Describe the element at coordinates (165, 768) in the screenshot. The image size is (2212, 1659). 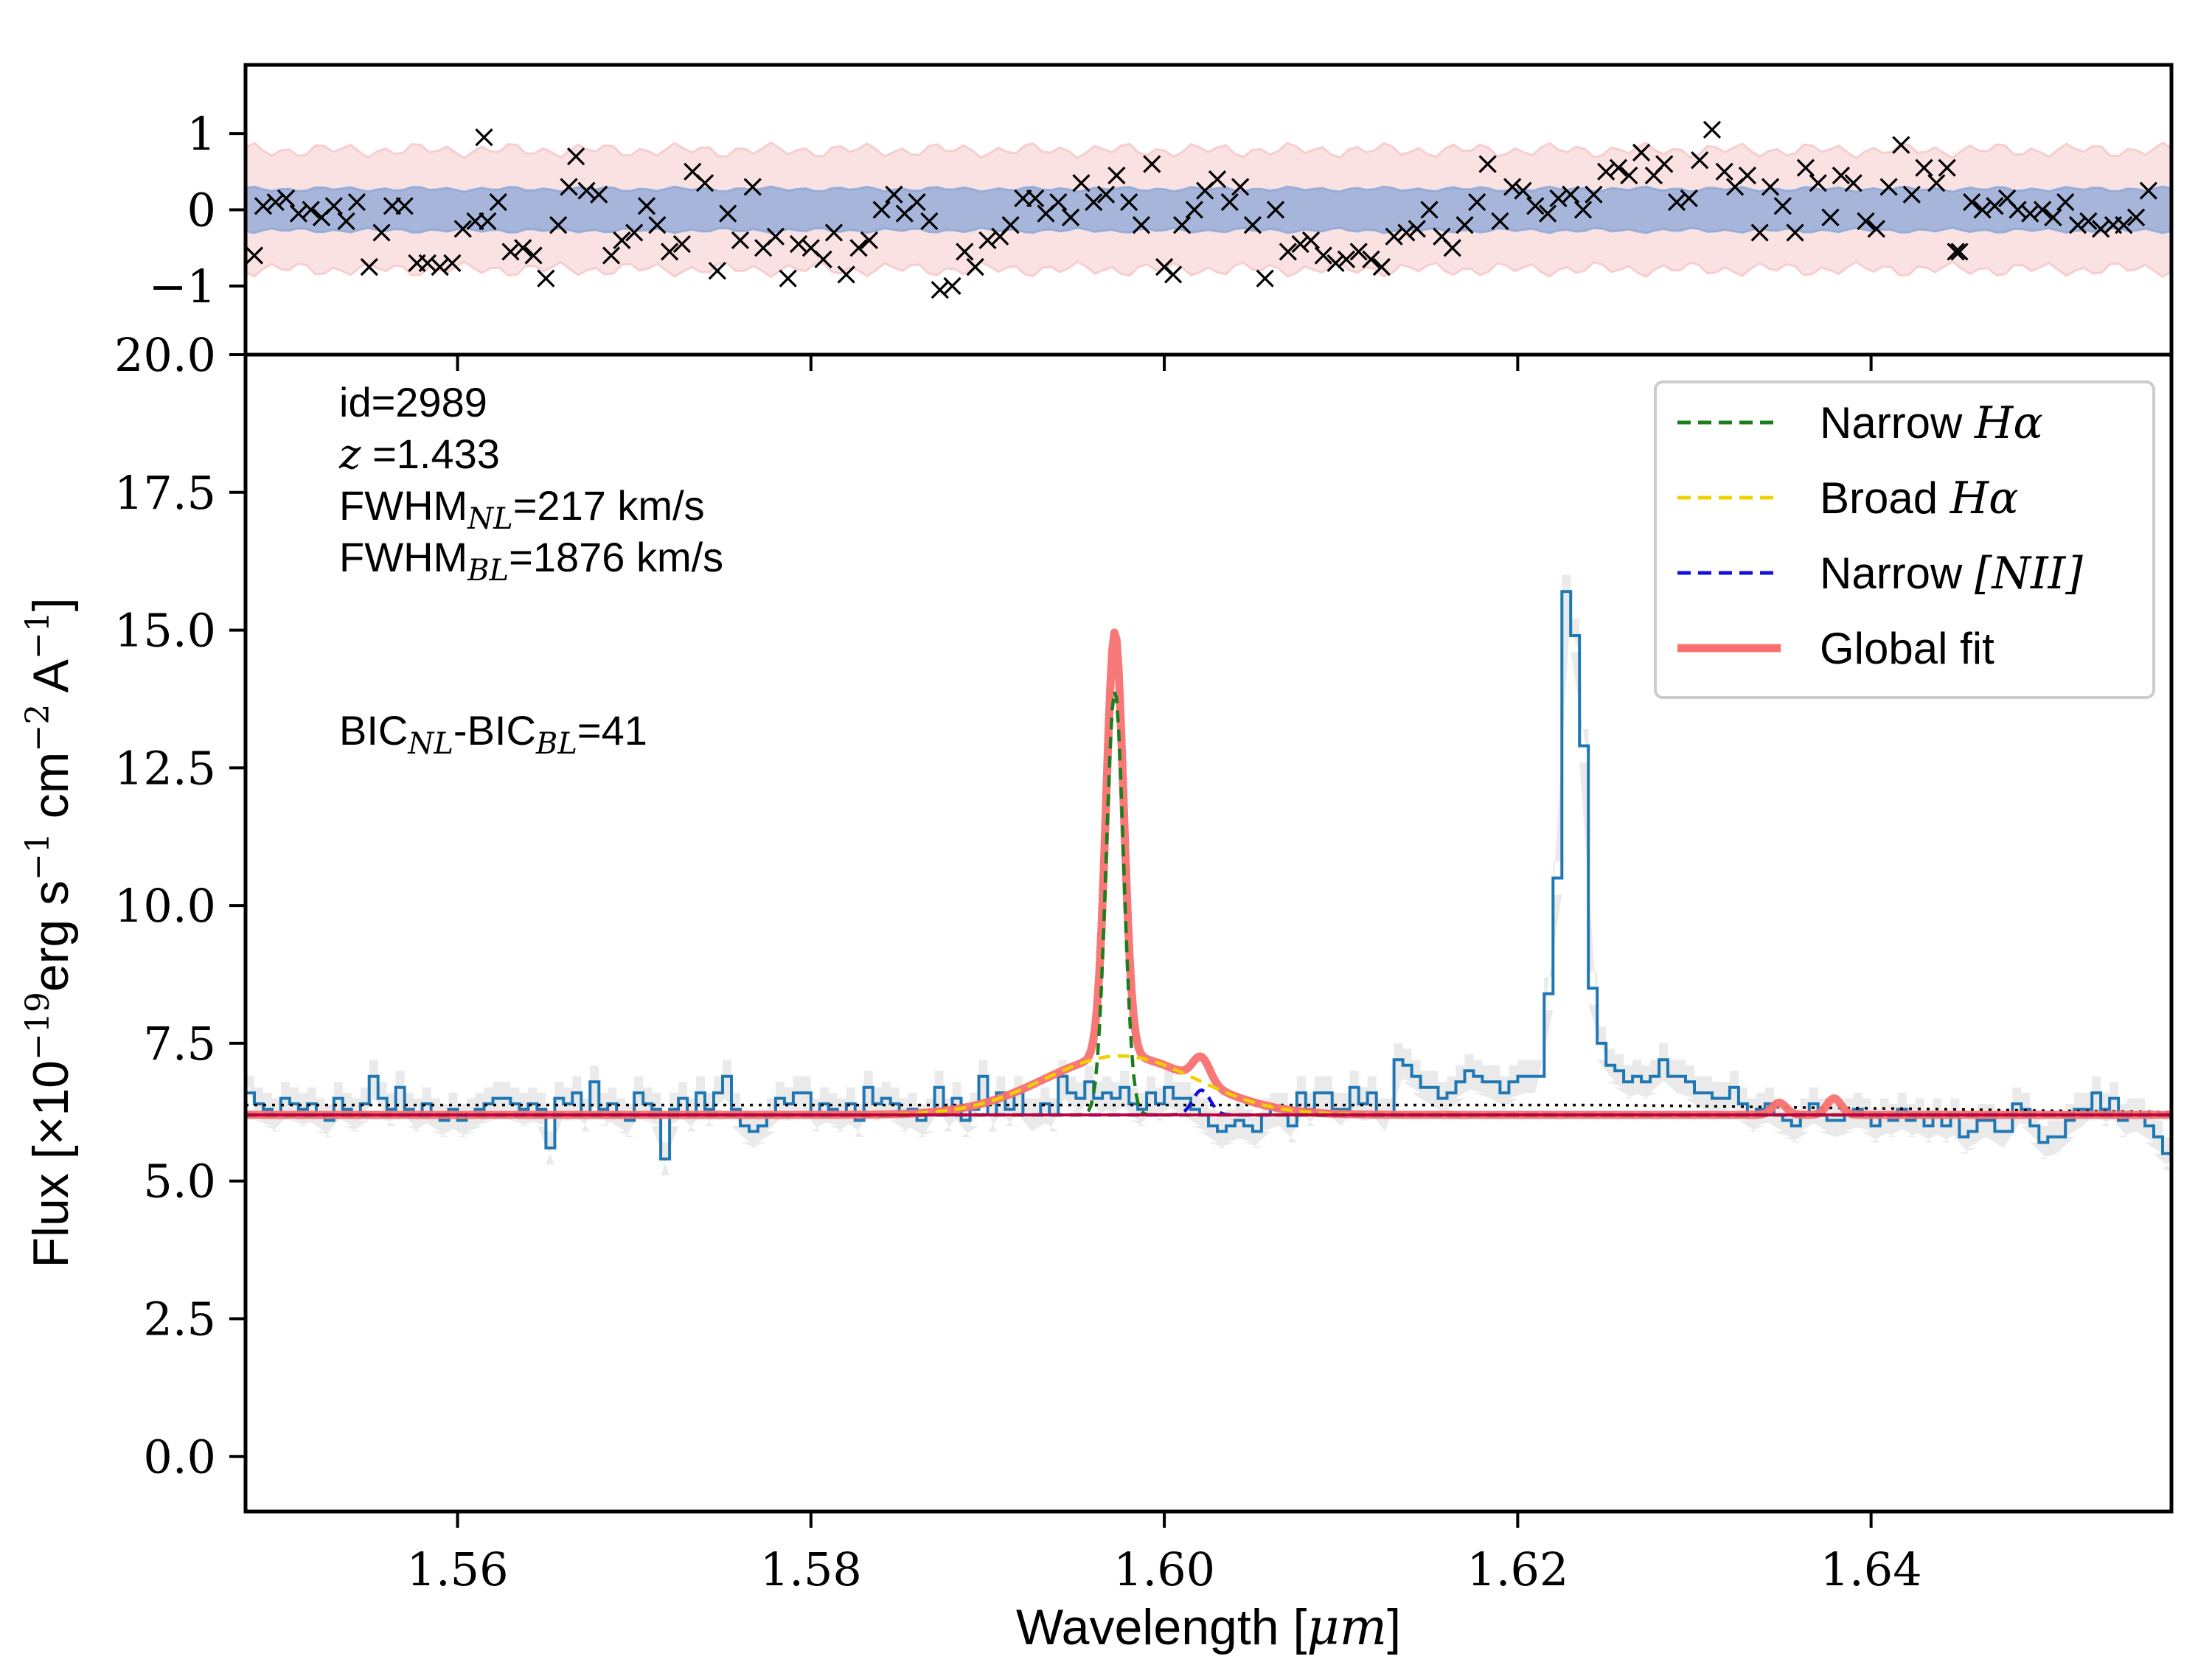
I see `main-y-tick-label: 12.5` at that location.